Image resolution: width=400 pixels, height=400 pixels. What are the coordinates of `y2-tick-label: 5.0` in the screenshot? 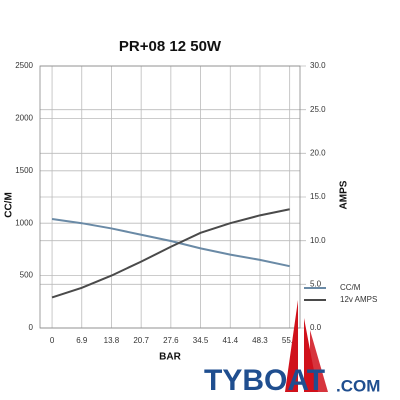 It's located at (316, 283).